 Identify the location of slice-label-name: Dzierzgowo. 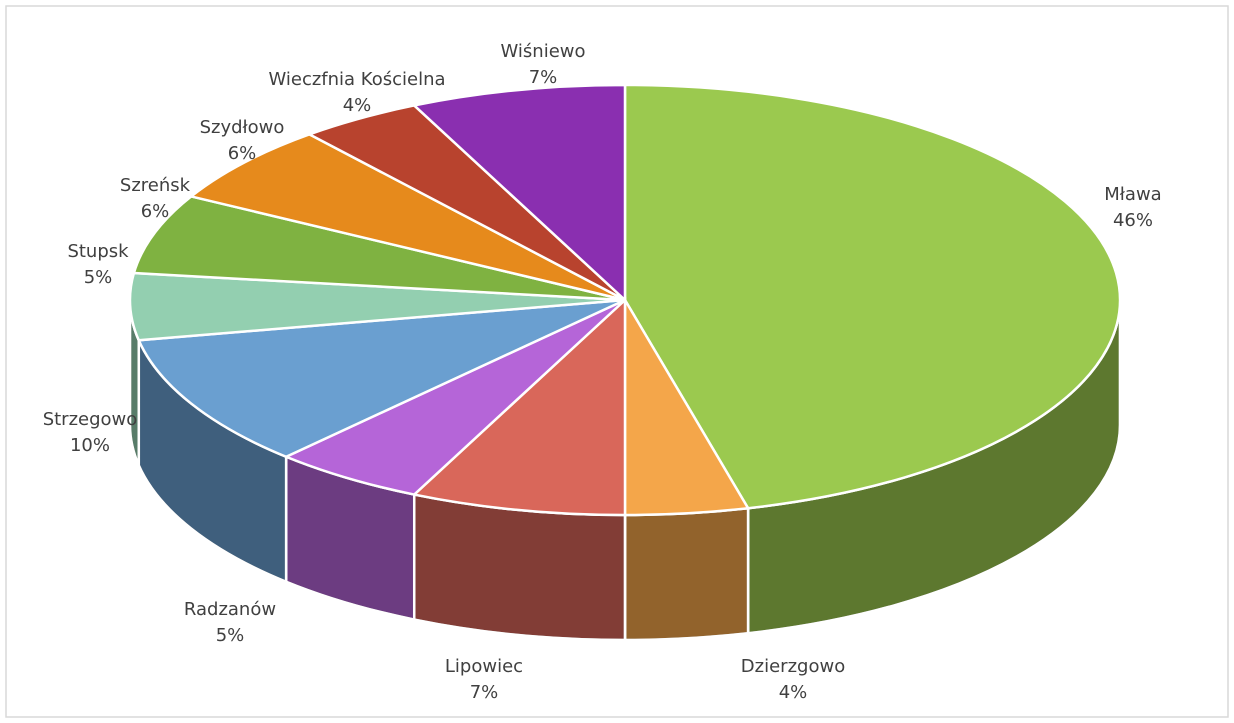
(793, 666).